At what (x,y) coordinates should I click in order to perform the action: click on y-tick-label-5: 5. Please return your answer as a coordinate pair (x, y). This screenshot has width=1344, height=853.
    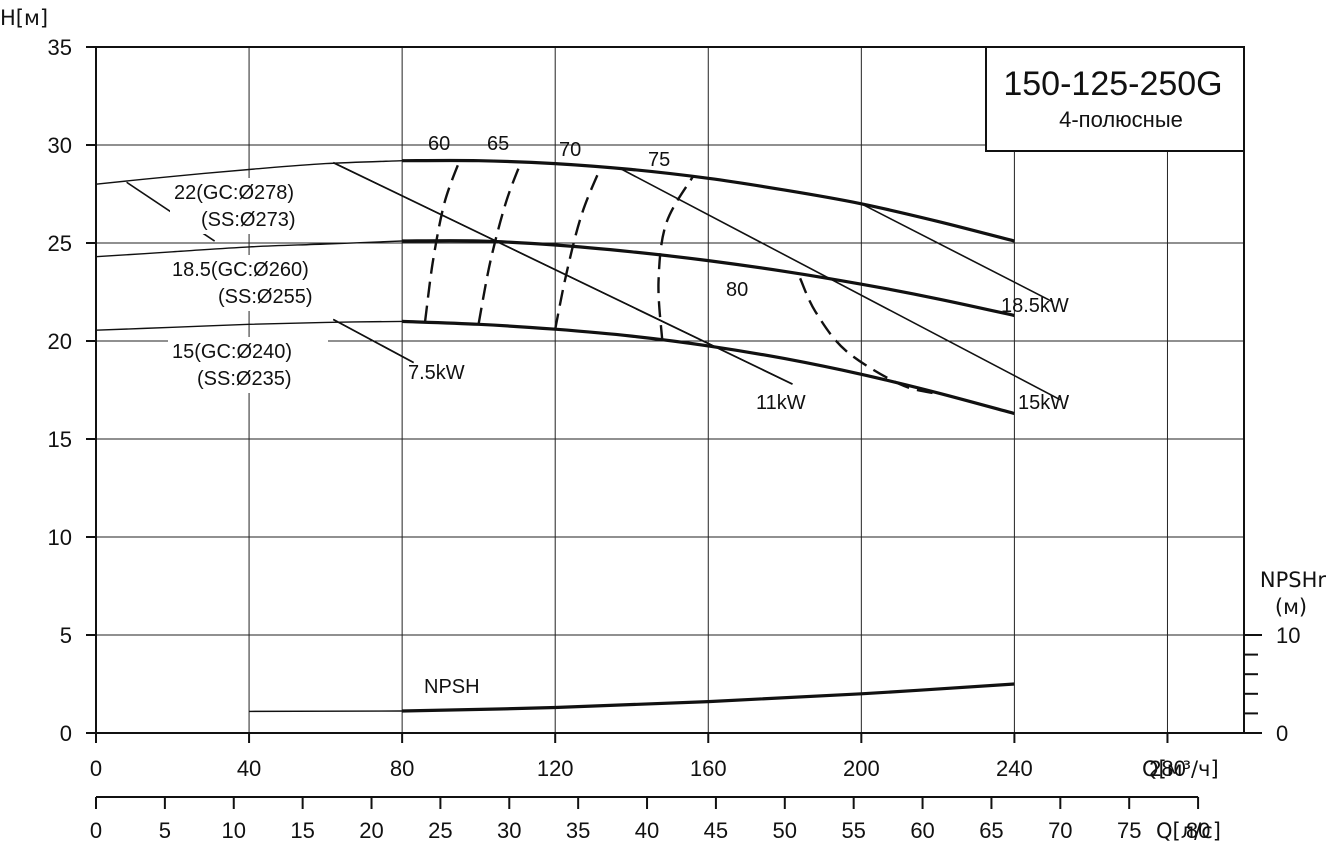
    Looking at the image, I should click on (66, 635).